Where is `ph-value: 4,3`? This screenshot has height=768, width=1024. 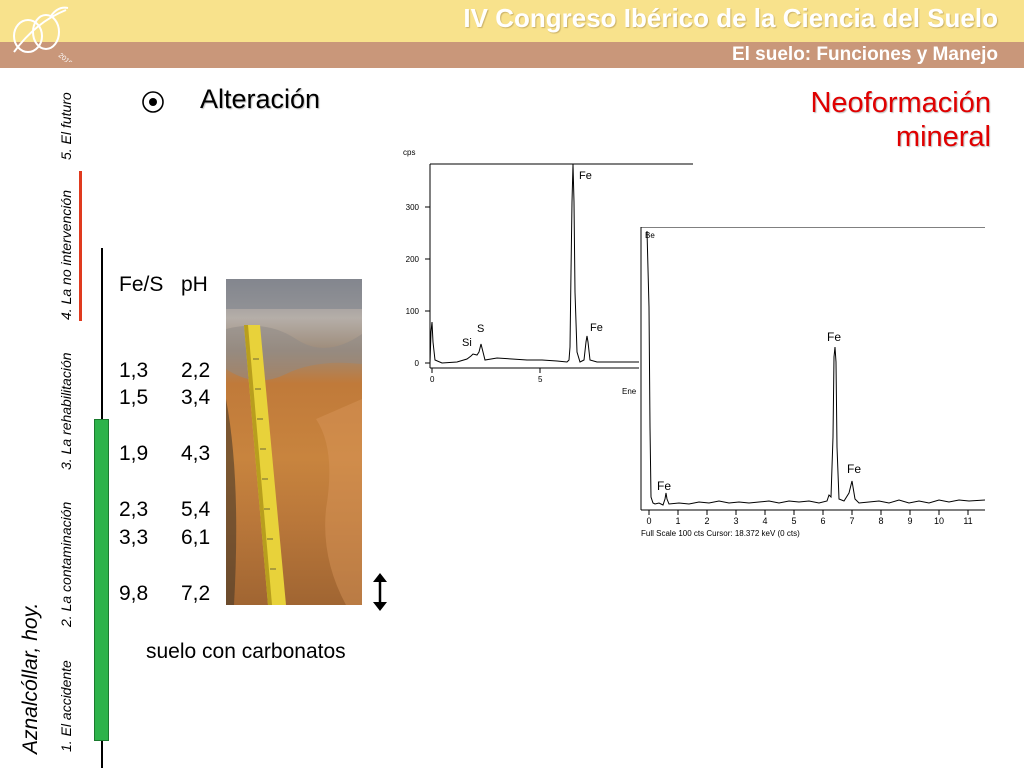
ph-value: 4,3 is located at coordinates (196, 453).